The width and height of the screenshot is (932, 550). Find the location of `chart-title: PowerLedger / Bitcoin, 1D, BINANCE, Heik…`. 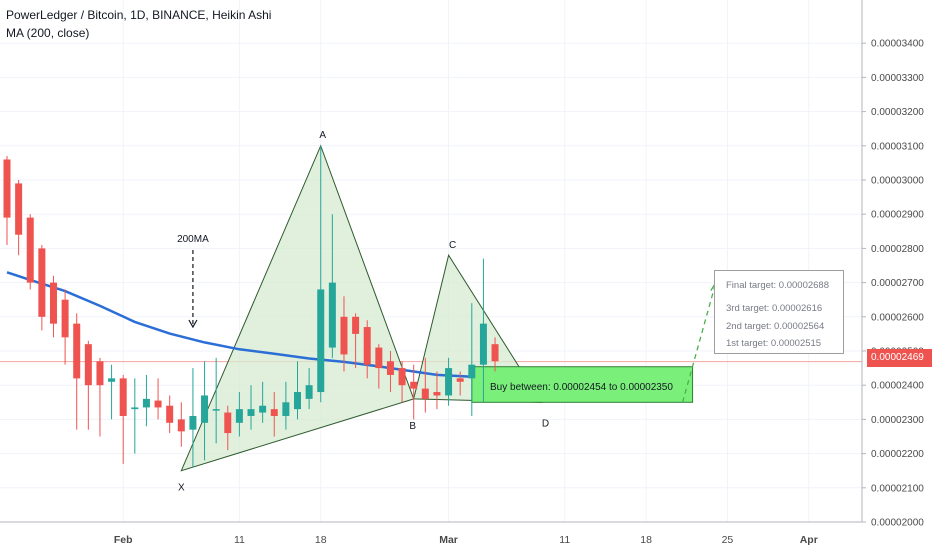

chart-title: PowerLedger / Bitcoin, 1D, BINANCE, Heik… is located at coordinates (139, 15).